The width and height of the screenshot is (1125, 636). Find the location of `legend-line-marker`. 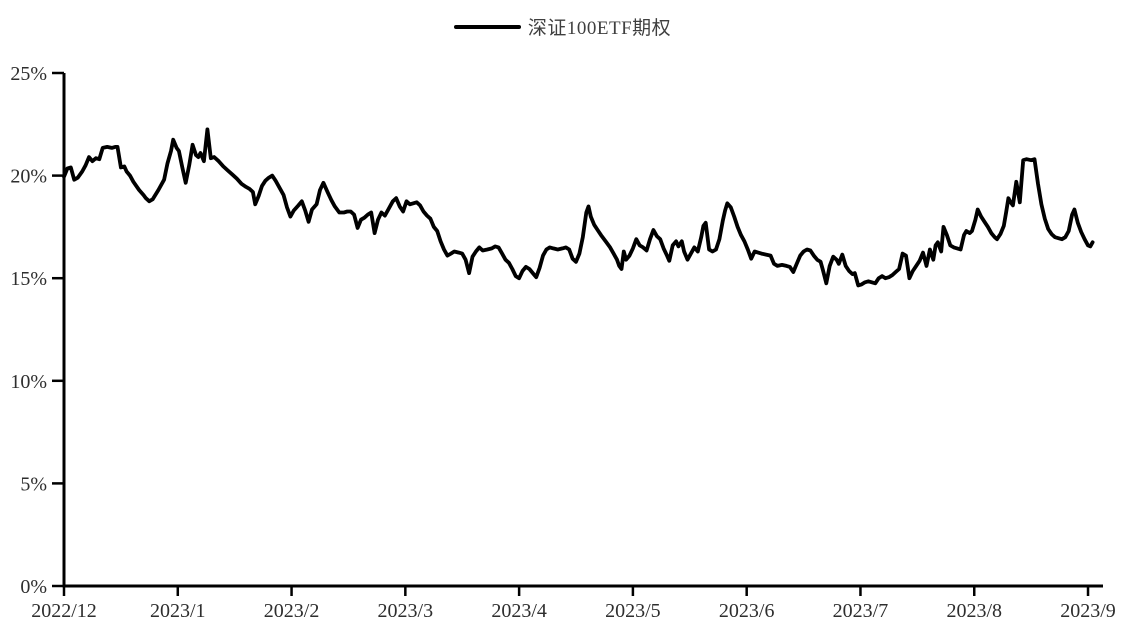

legend-line-marker is located at coordinates (487, 26).